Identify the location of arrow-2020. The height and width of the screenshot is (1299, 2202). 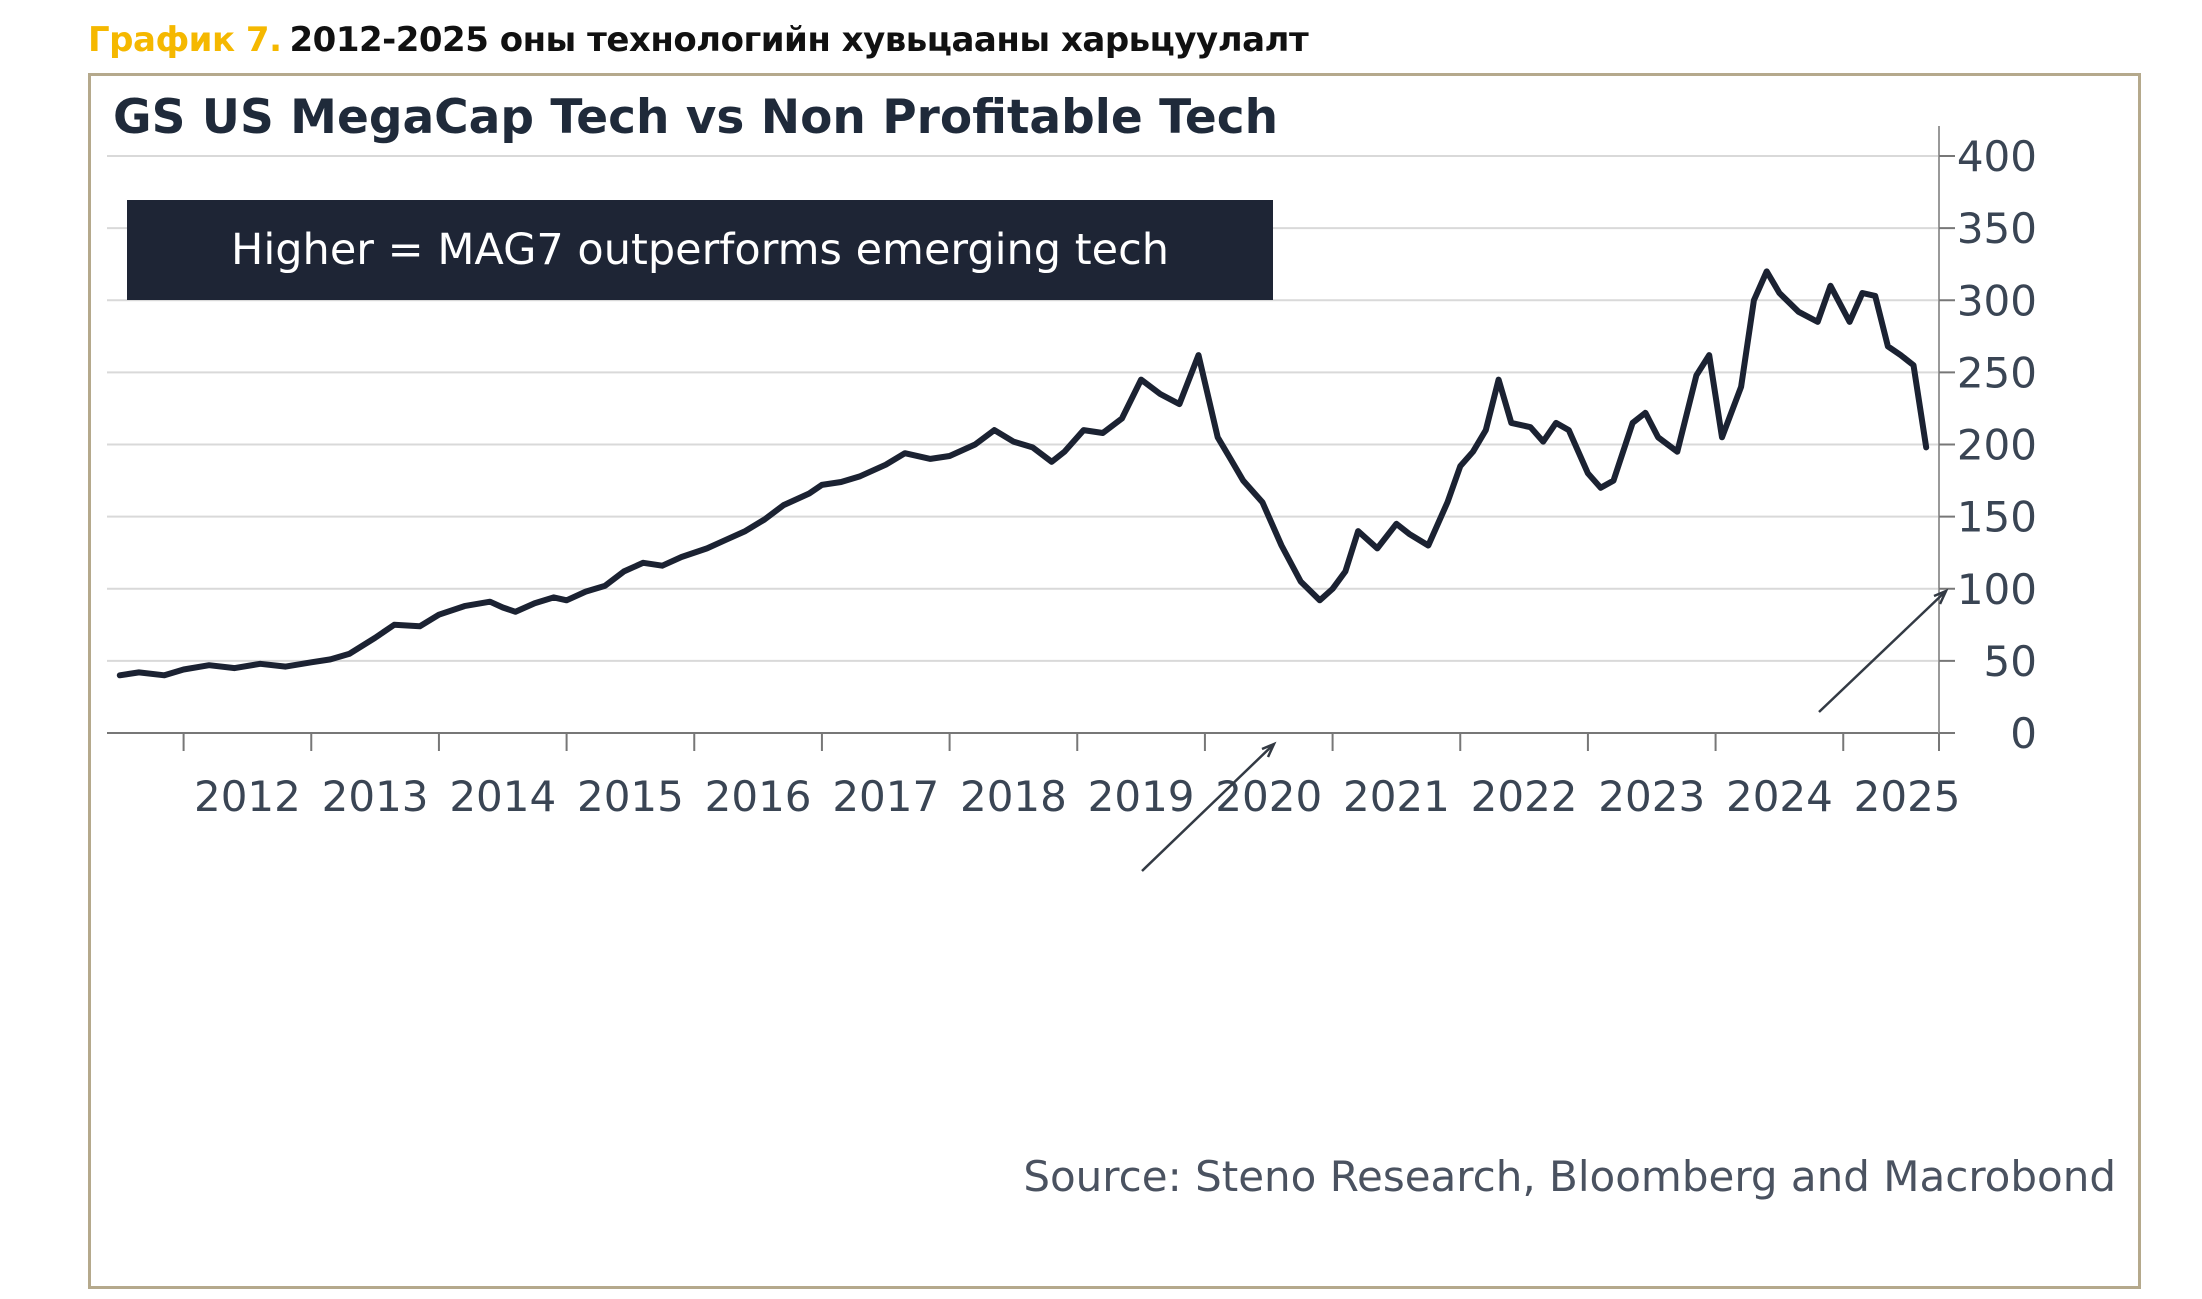
(1208, 807).